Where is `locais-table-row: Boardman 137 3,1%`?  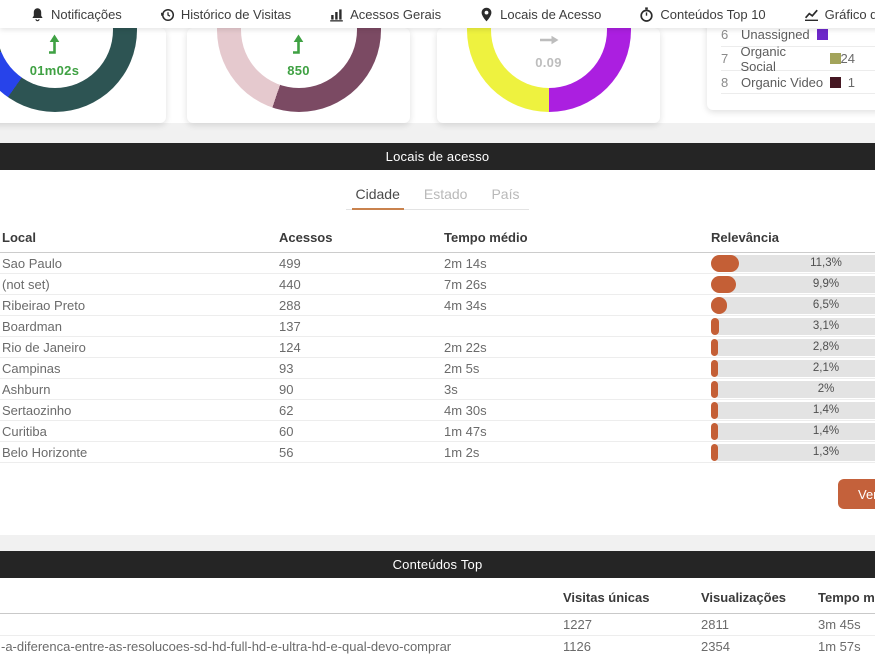
locais-table-row: Boardman 137 3,1% is located at coordinates (437, 326).